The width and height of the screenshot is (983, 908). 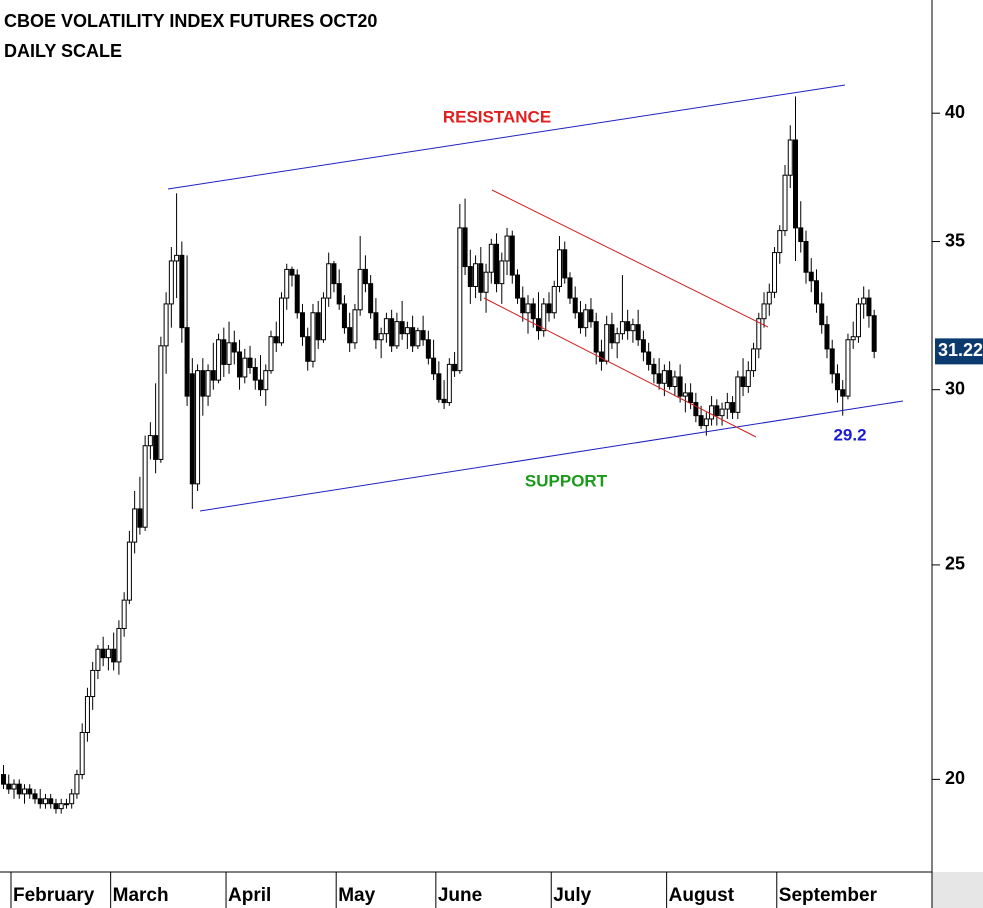 I want to click on last-price-label: 31.22, so click(x=960, y=350).